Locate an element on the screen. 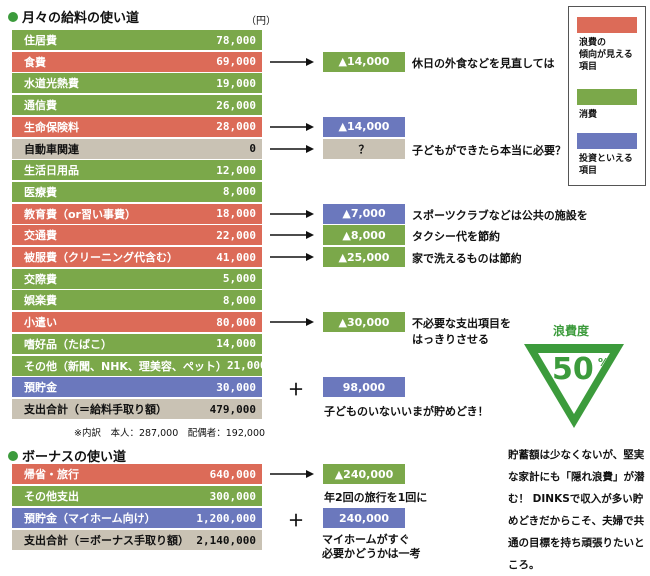 The image size is (650, 576). advice-note: 年2回の旅行を1回に is located at coordinates (376, 497).